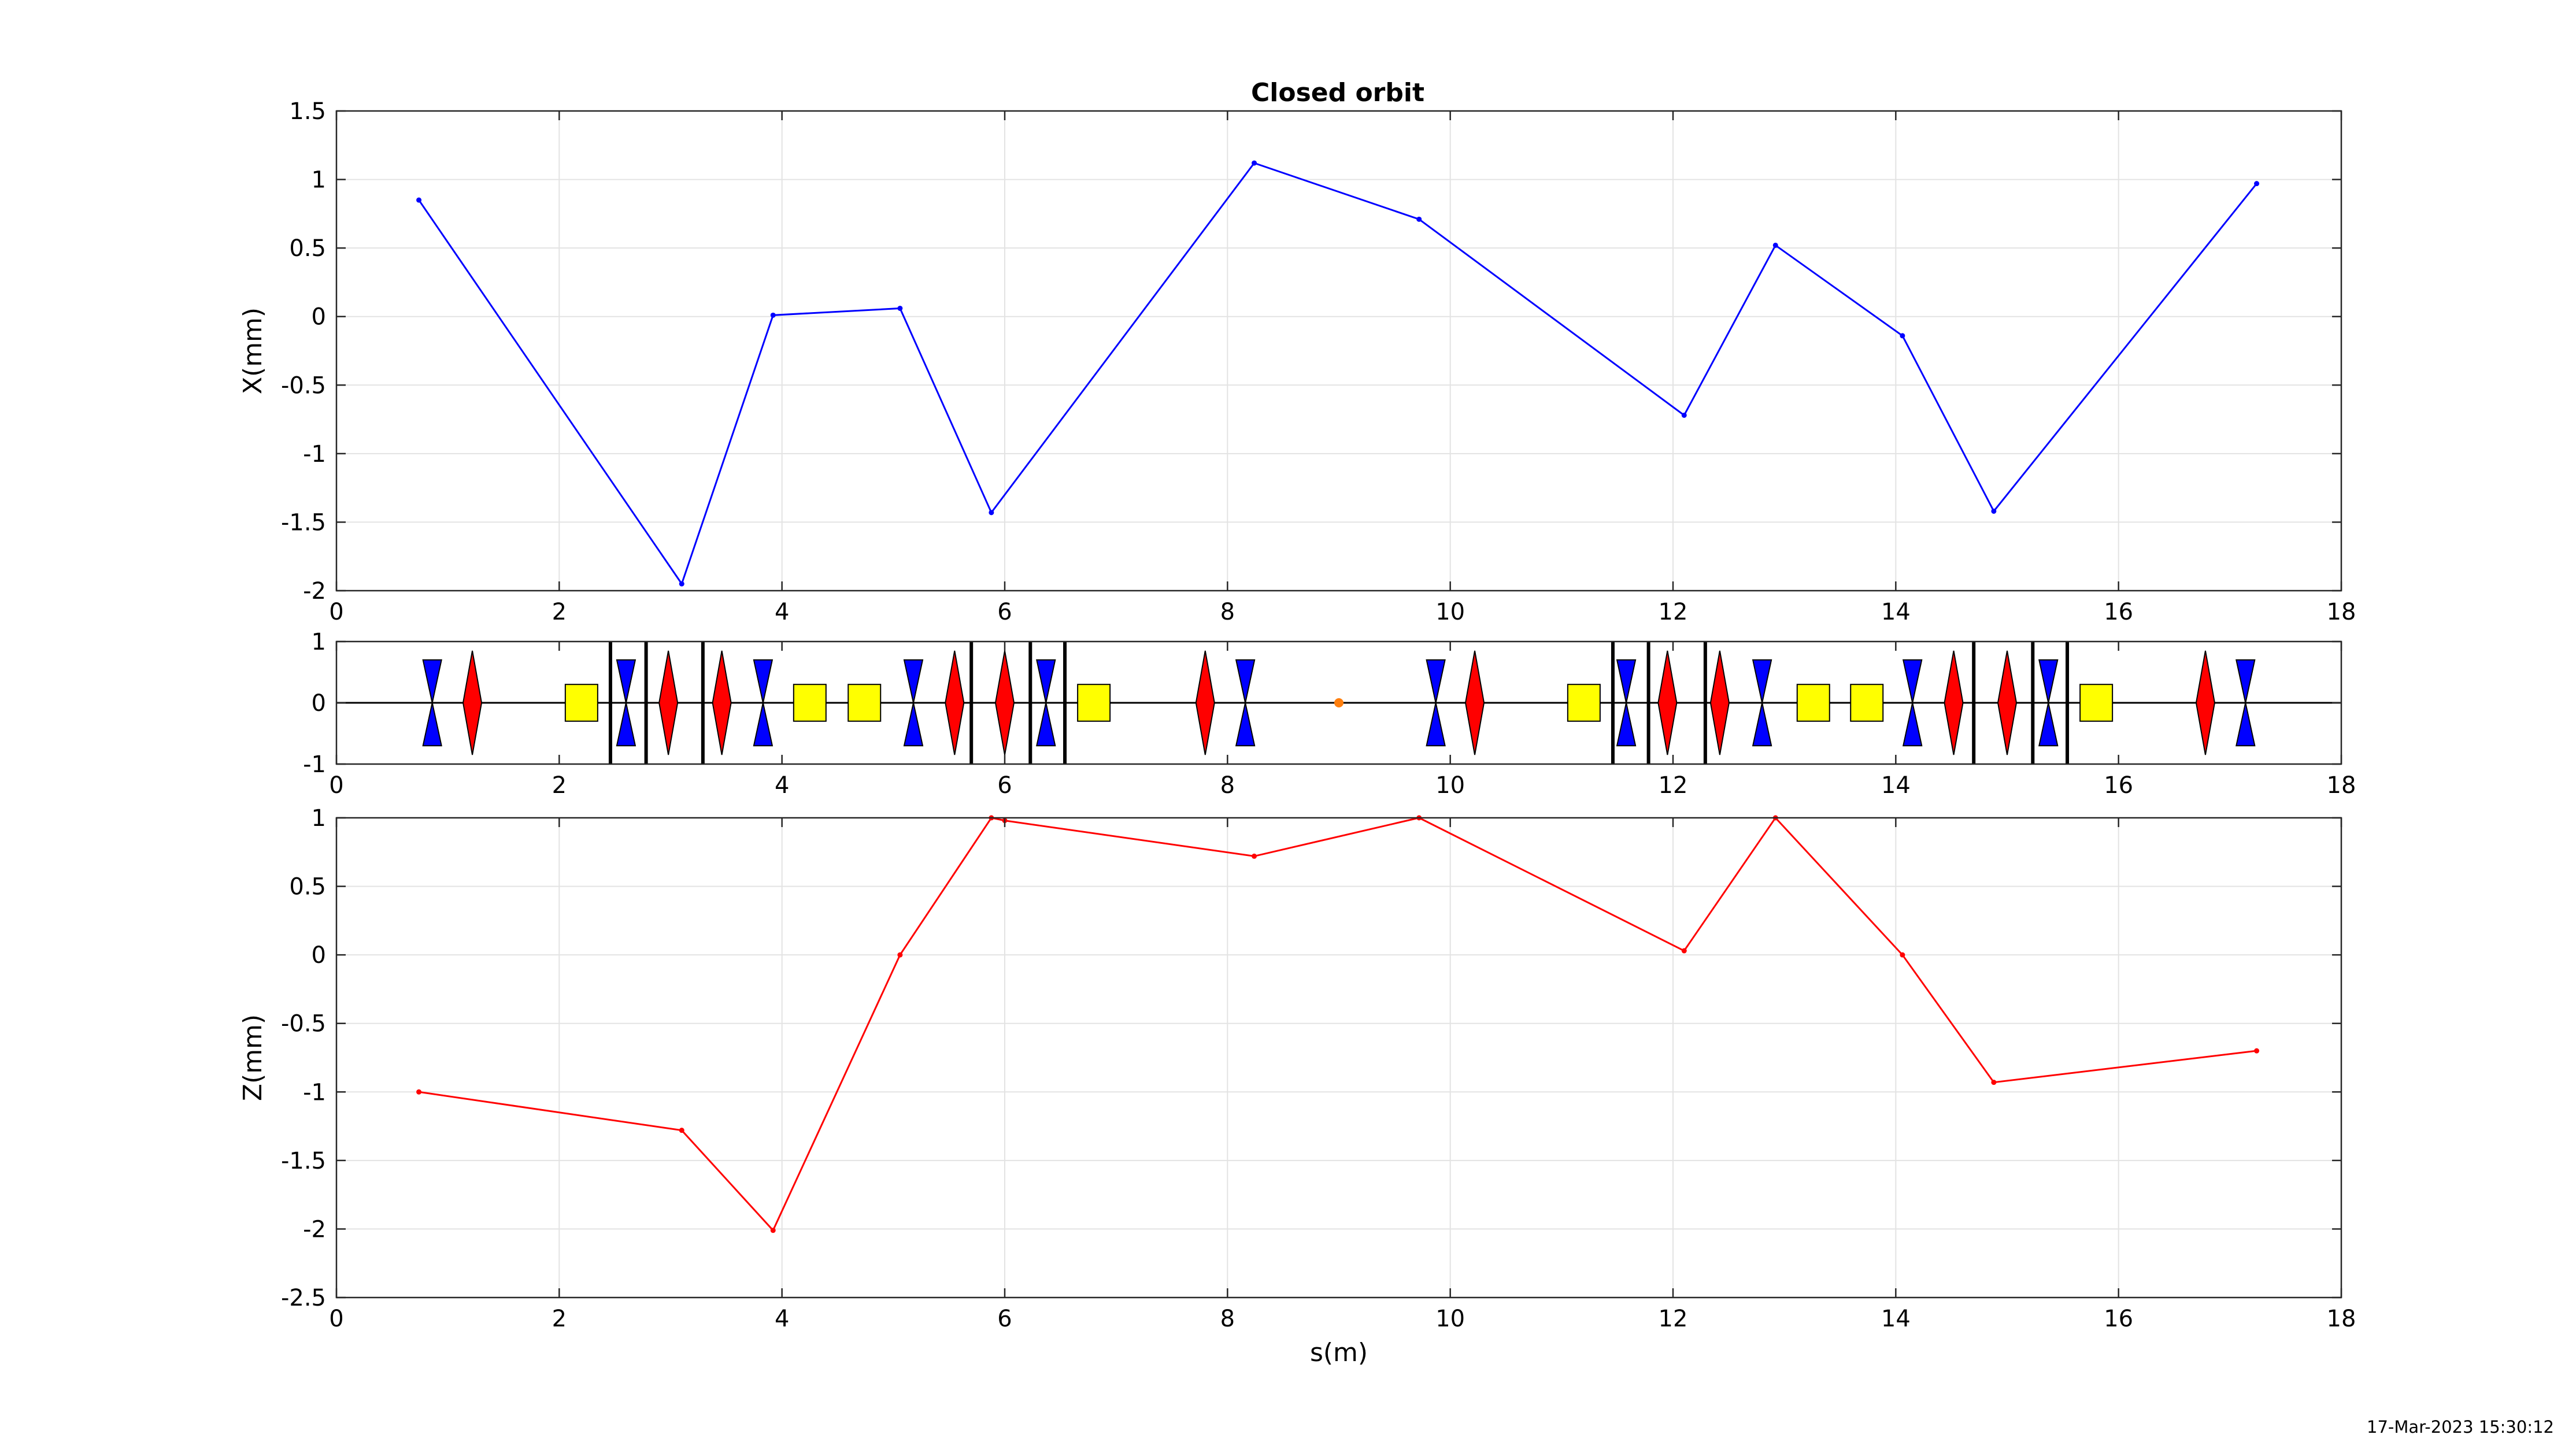  What do you see at coordinates (319, 642) in the screenshot?
I see `panel2-ytick-label: 1` at bounding box center [319, 642].